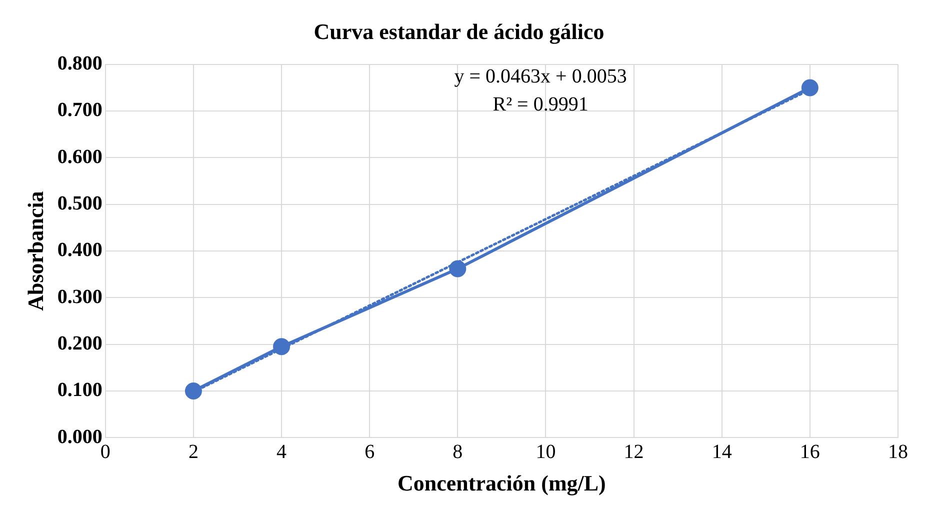 This screenshot has width=926, height=522. Describe the element at coordinates (546, 451) in the screenshot. I see `x-tick-label: 10` at that location.